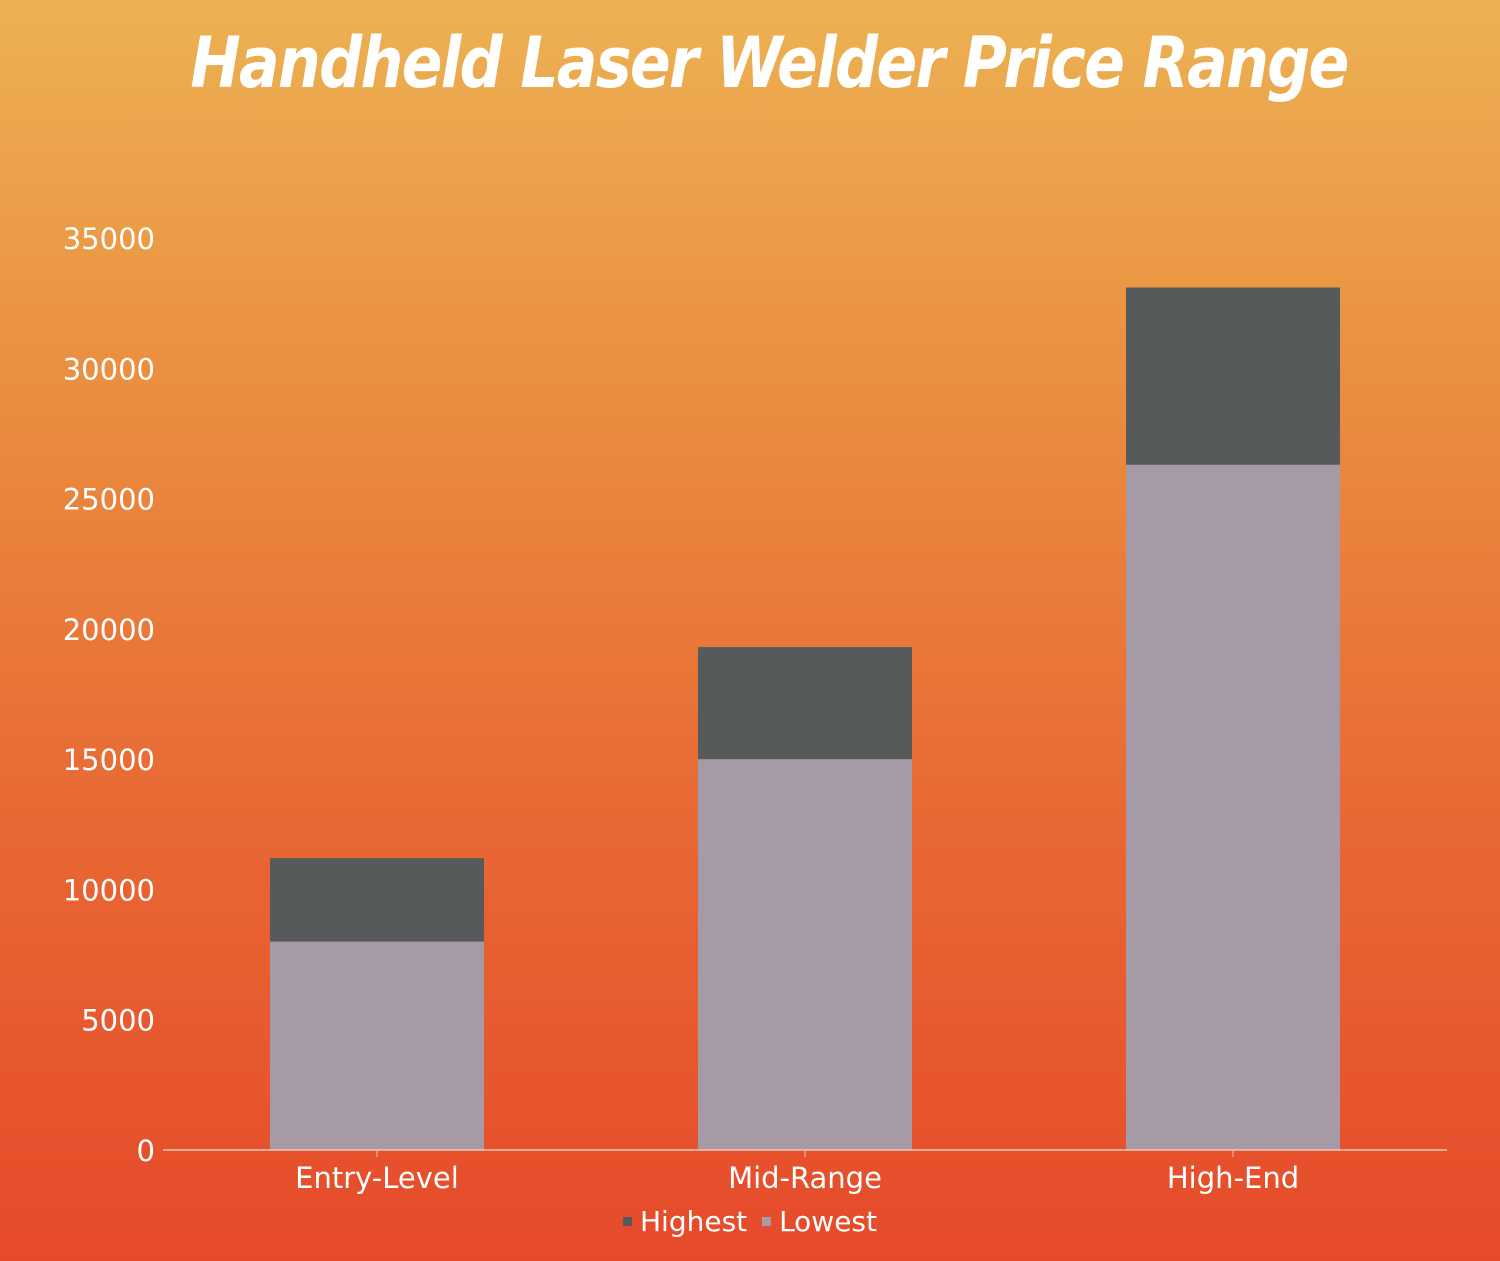  I want to click on legend-label-lowest: Lowest, so click(828, 1221).